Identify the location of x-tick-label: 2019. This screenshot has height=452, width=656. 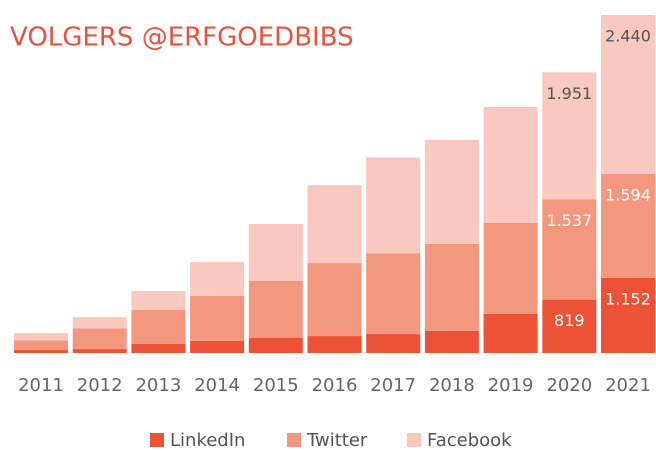
(511, 385).